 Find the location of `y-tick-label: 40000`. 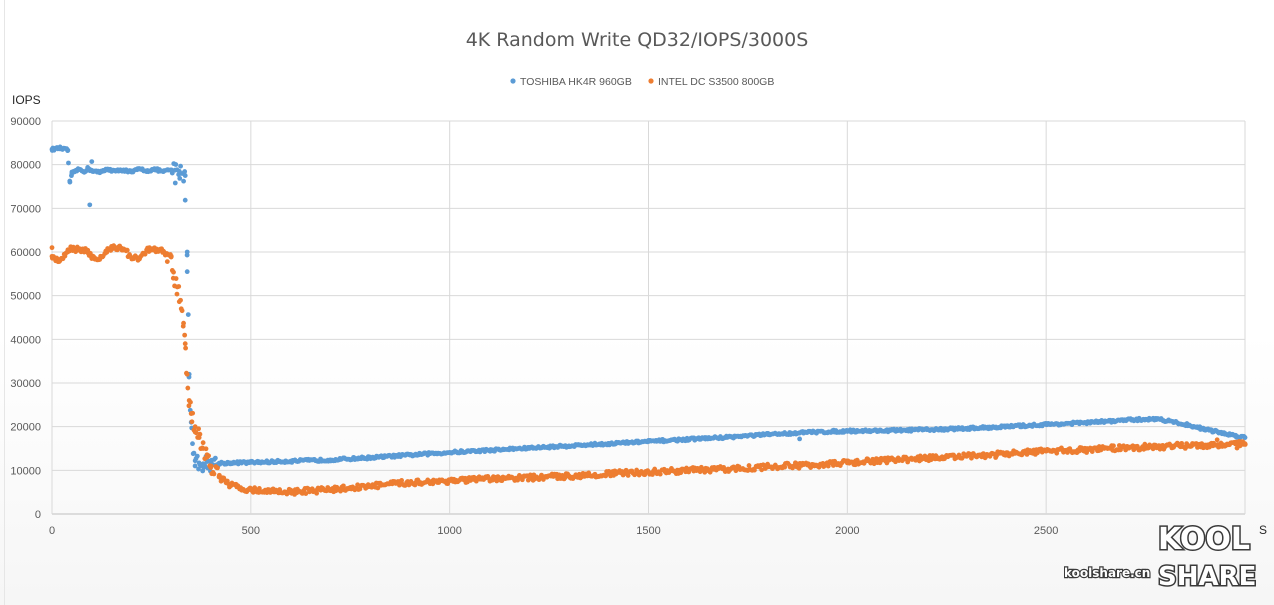

y-tick-label: 40000 is located at coordinates (25, 340).